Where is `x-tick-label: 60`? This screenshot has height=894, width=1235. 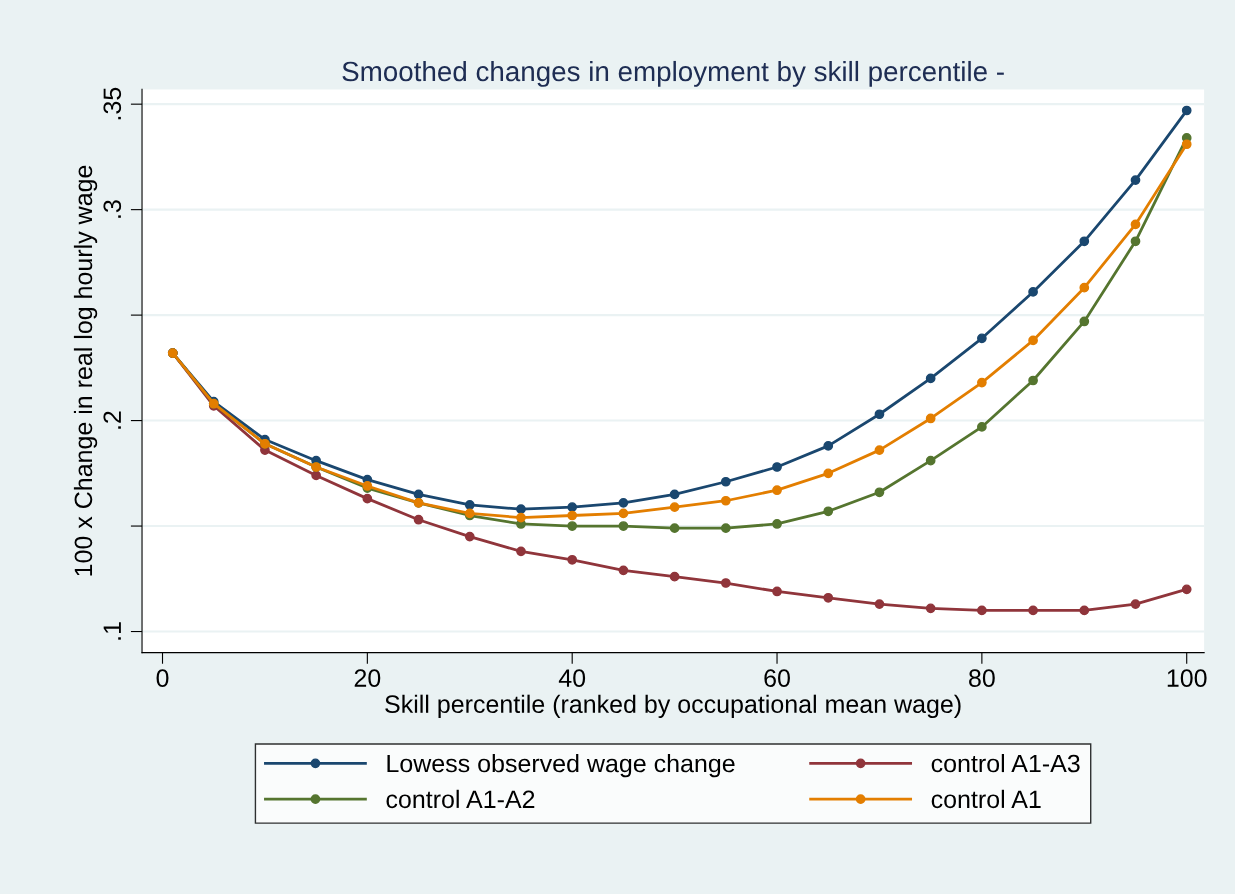 x-tick-label: 60 is located at coordinates (777, 678).